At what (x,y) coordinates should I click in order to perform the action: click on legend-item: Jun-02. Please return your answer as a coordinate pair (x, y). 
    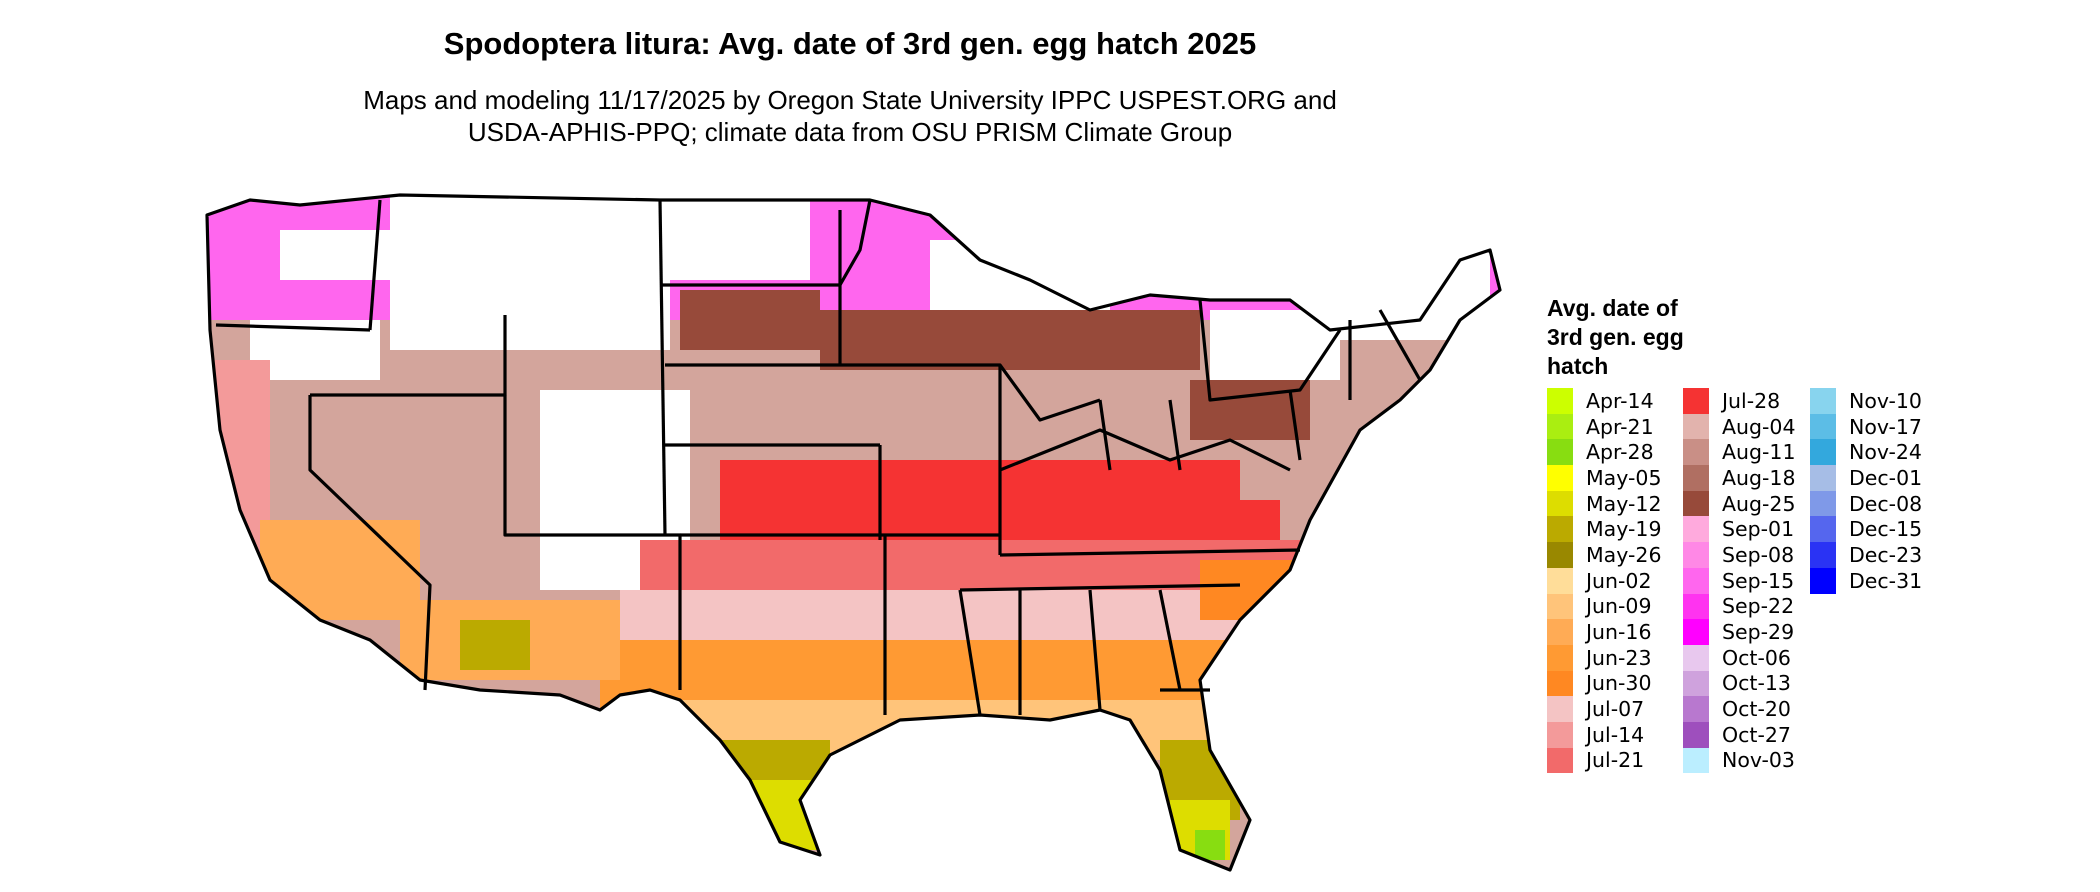
    Looking at the image, I should click on (1604, 580).